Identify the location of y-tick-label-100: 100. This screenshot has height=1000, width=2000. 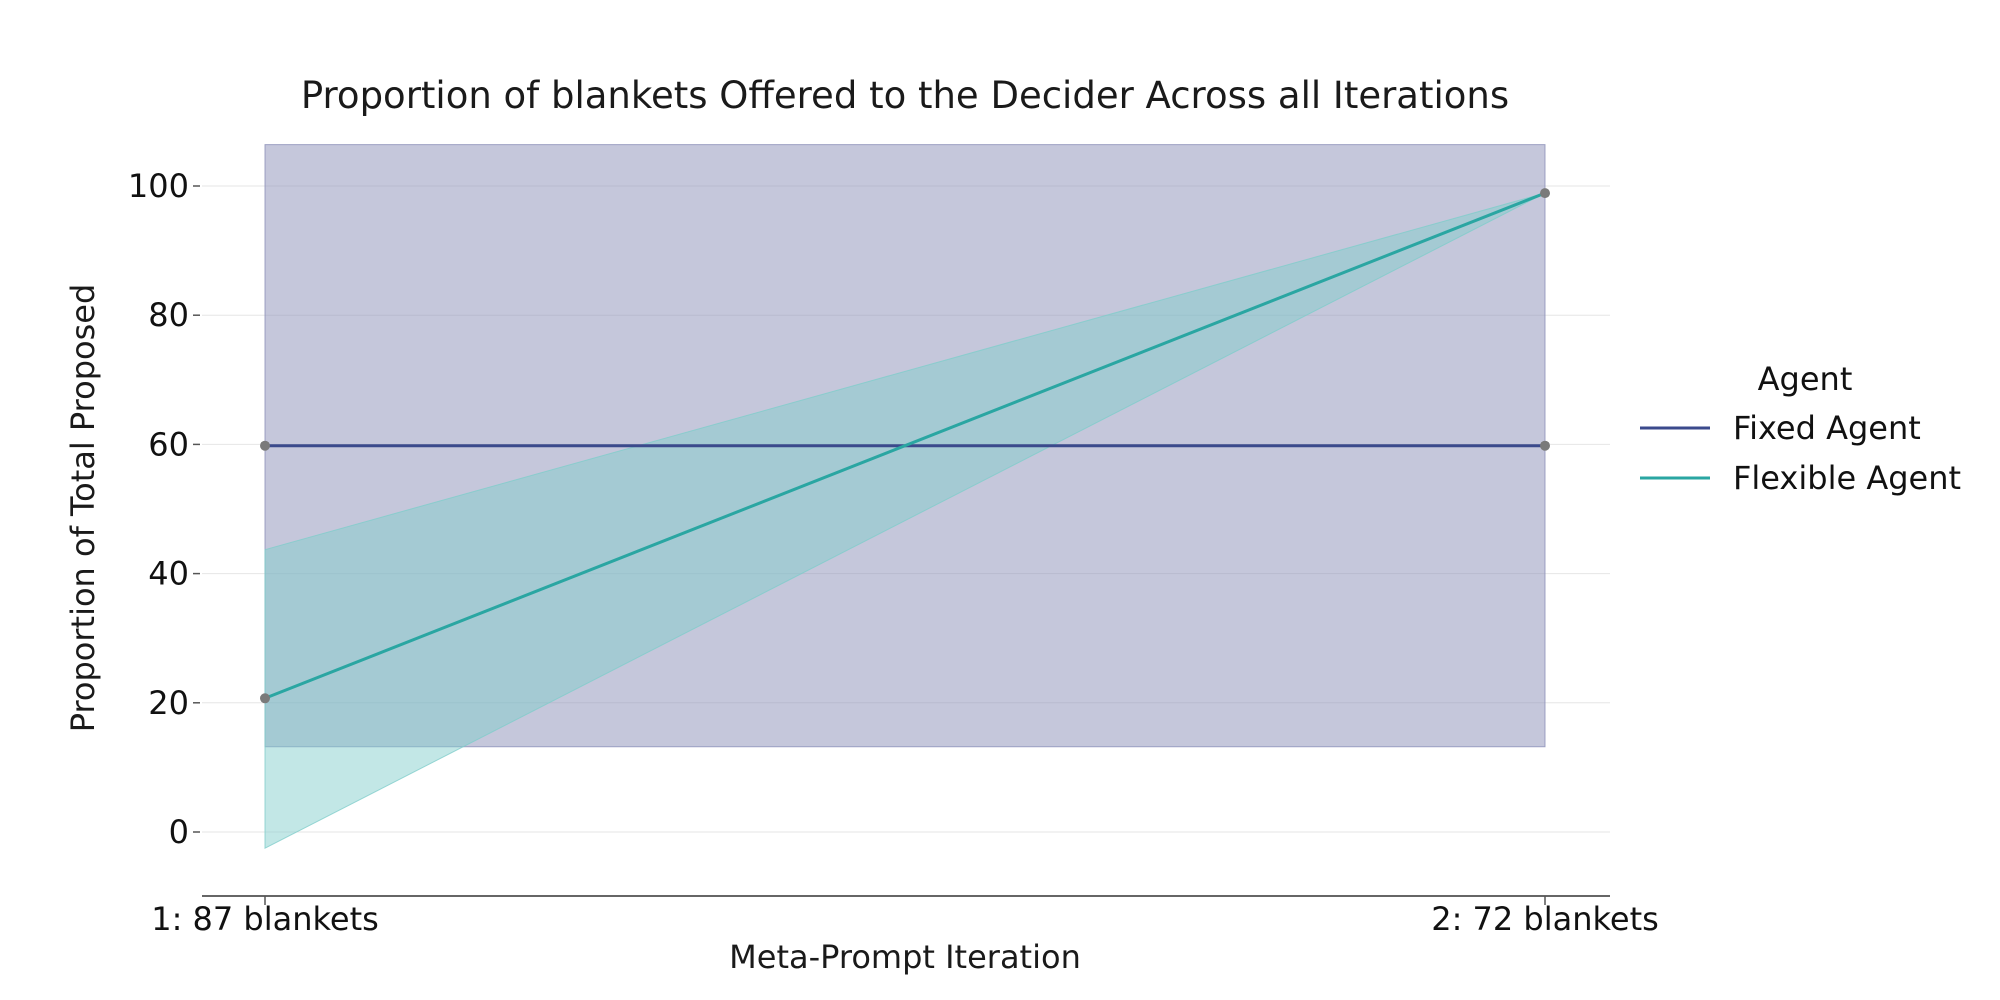
(158, 186).